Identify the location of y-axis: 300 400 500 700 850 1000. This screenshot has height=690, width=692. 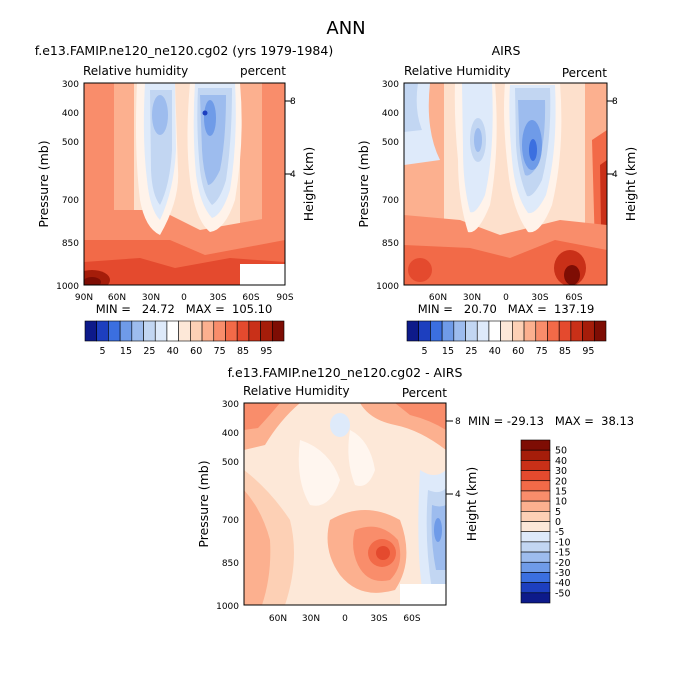
(227, 506).